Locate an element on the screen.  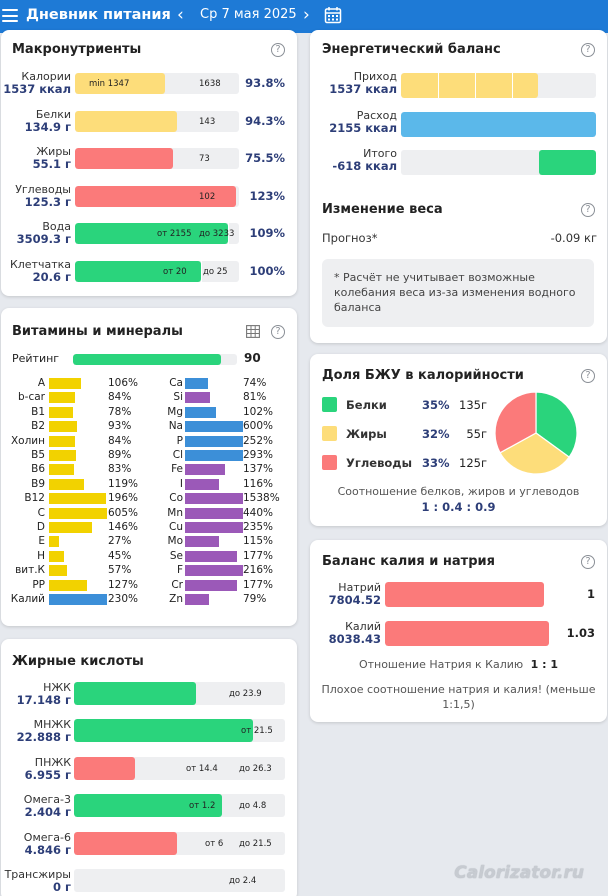
kna-ratio-caption: Отношение Натрия к Калию is located at coordinates (441, 664).